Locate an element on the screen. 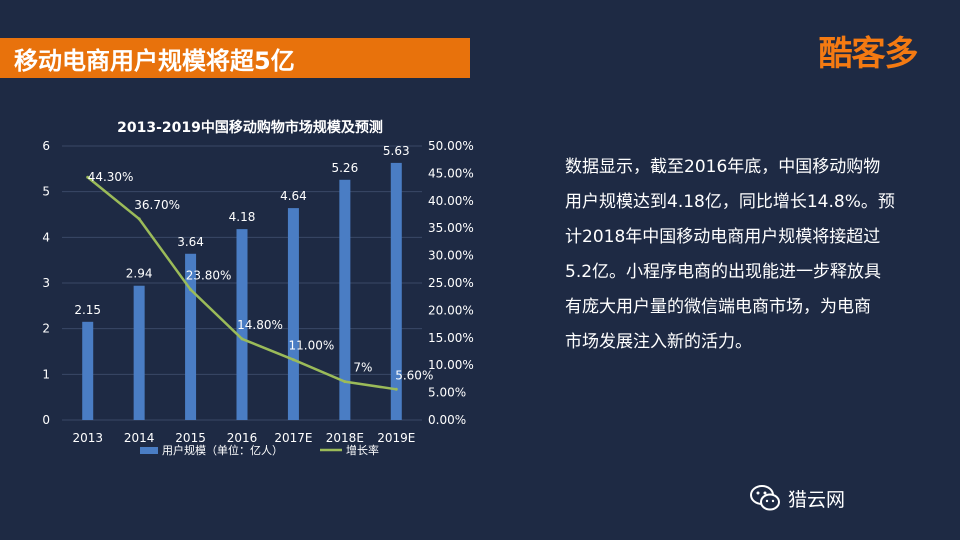 The height and width of the screenshot is (540, 960). x-tick-label: 2013 is located at coordinates (87, 438).